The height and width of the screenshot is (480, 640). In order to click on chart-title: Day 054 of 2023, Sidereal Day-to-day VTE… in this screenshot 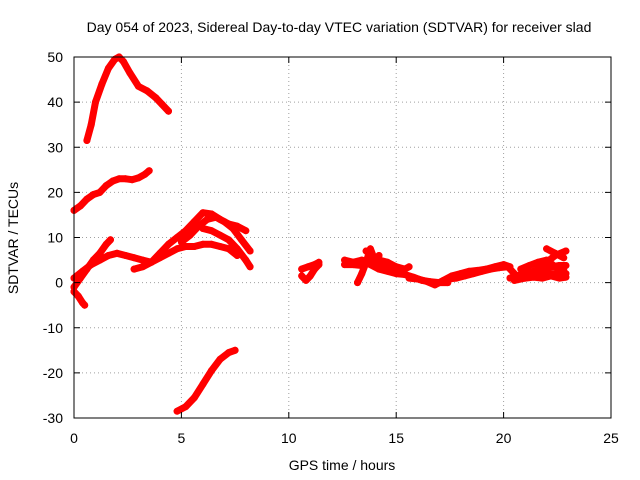, I will do `click(339, 27)`.